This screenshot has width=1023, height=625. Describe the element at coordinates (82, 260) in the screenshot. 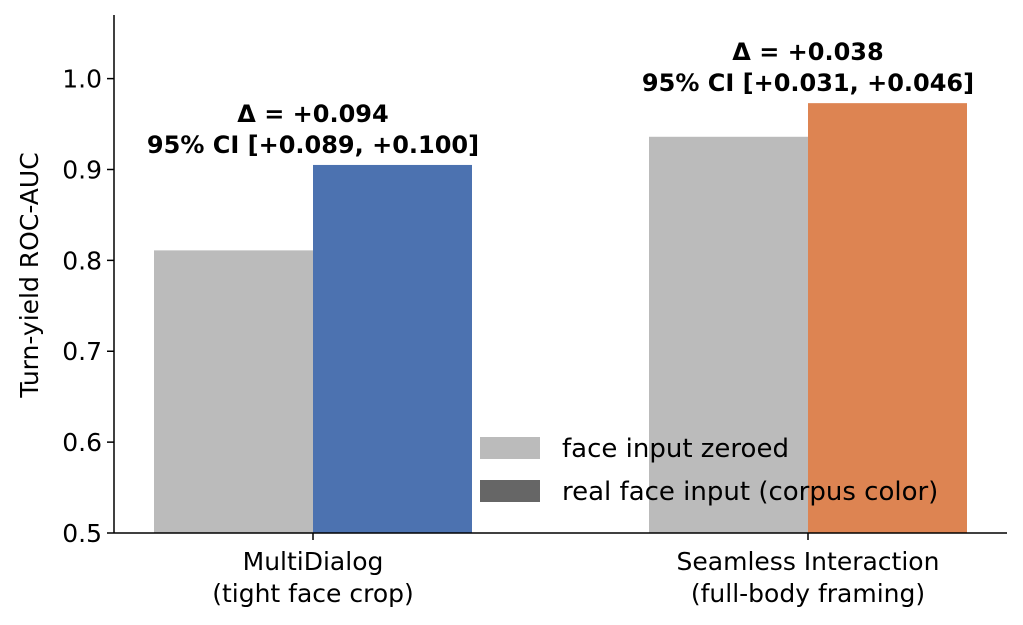

I see `y-tick-label: 0.8` at that location.